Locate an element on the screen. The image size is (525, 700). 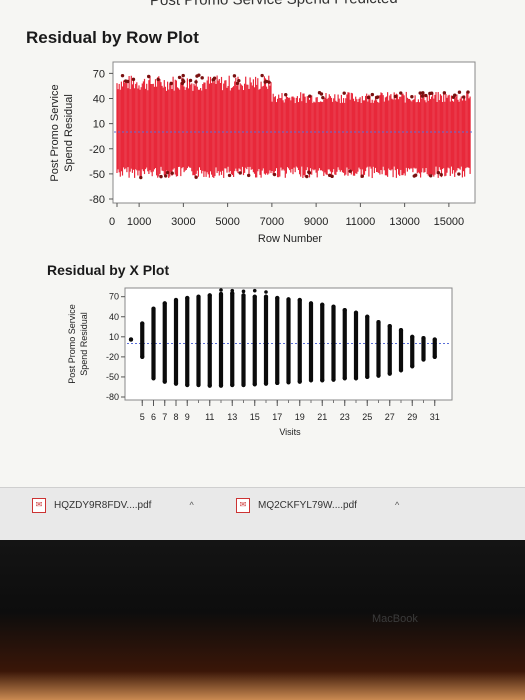
x-y-label-line-2: Spend Residual is located at coordinates (84, 344).